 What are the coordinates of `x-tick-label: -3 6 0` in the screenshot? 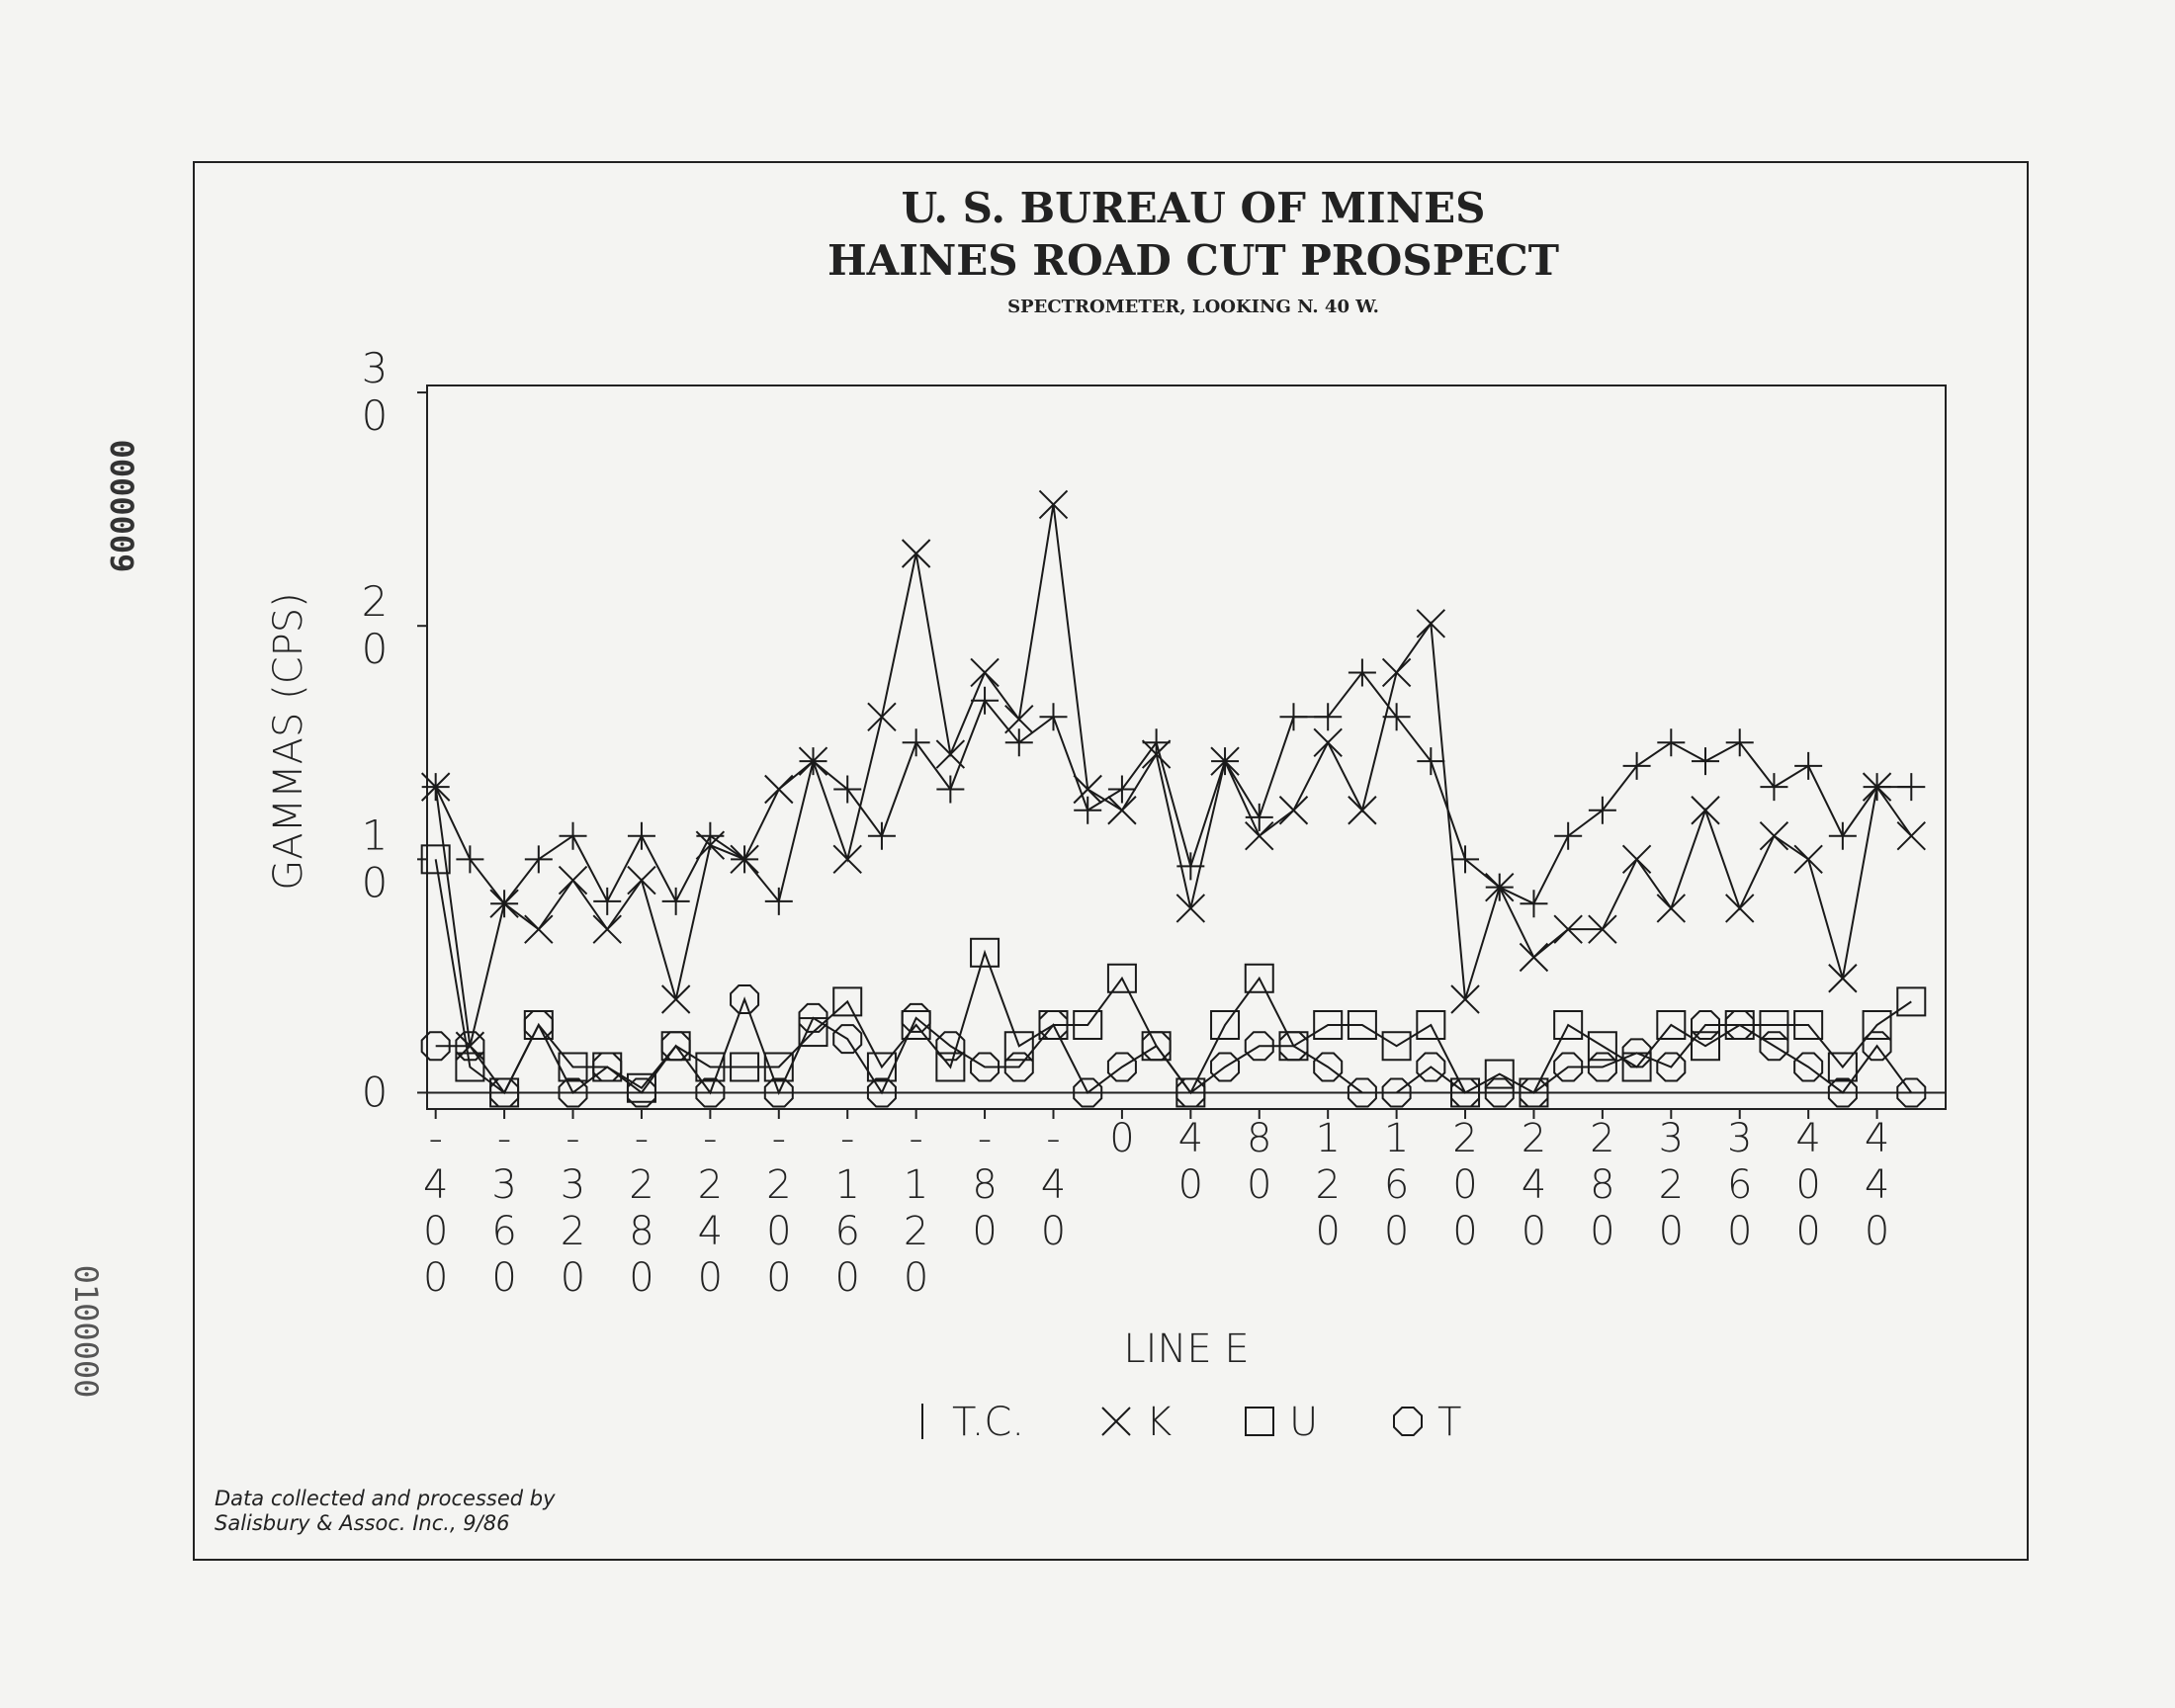 It's located at (504, 1208).